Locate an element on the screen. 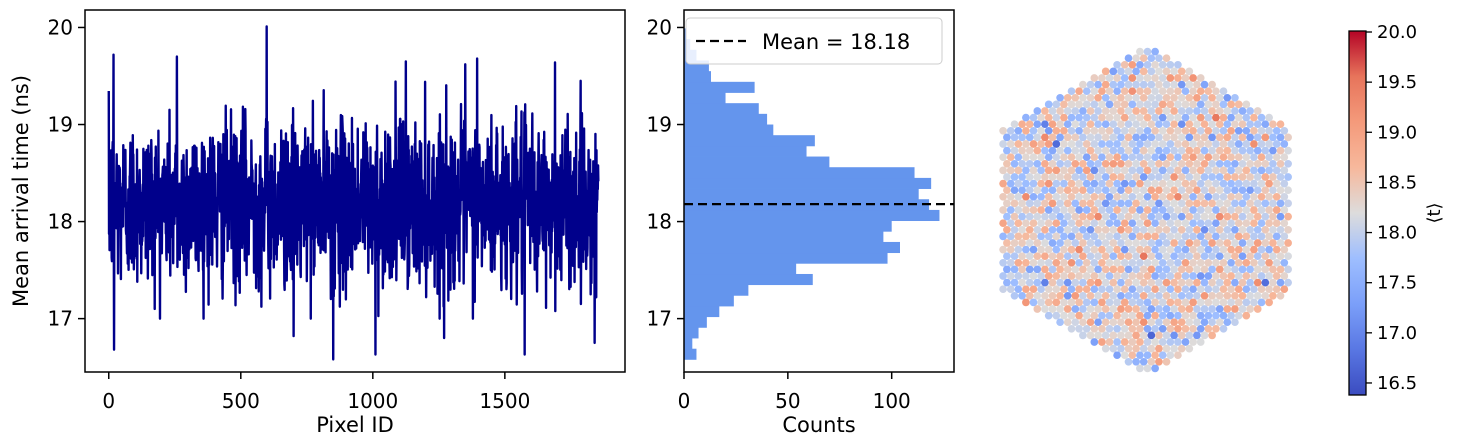 The width and height of the screenshot is (1459, 441). y-tick-label: 19 is located at coordinates (60, 125).